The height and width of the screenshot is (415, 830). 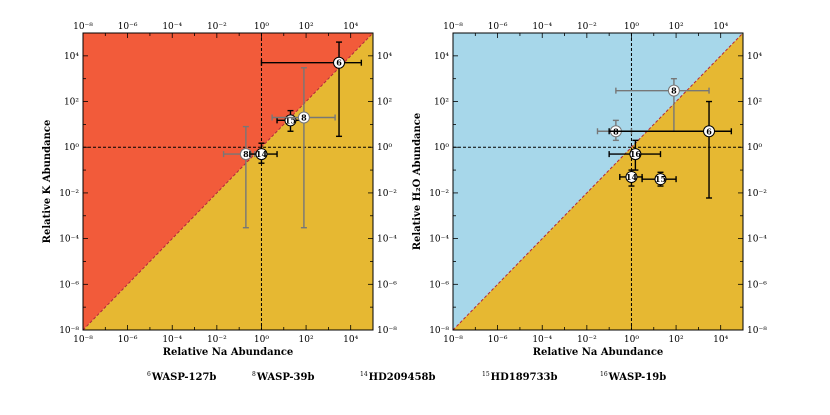 I want to click on legend-item-wasp-19b: 16WASP-19b, so click(x=633, y=377).